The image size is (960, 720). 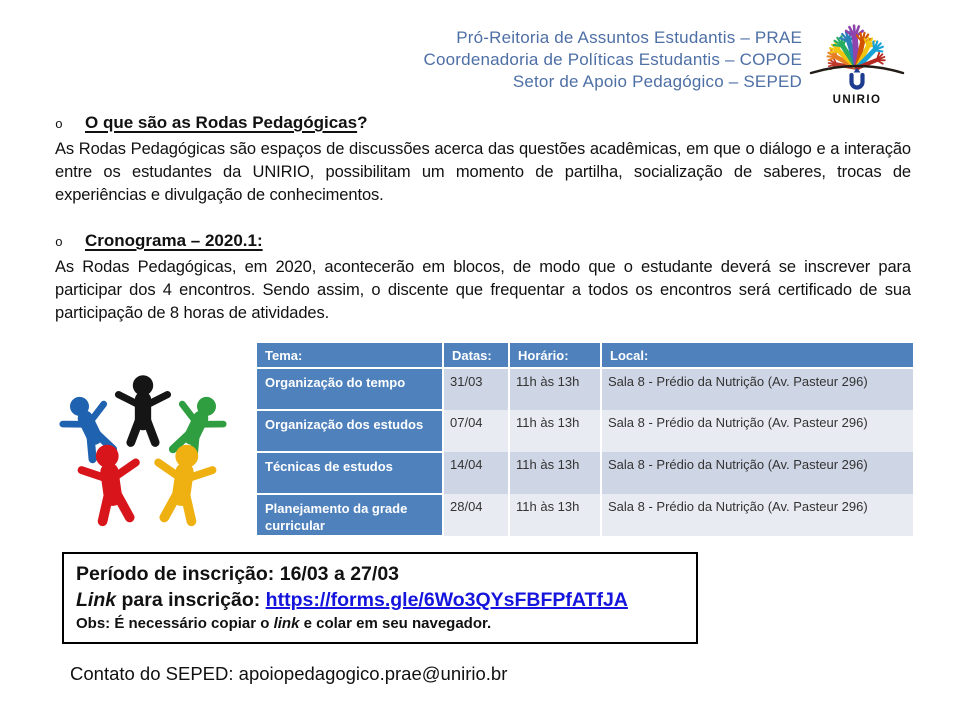 What do you see at coordinates (175, 574) in the screenshot?
I see `registration-period-label: Período de inscrição:` at bounding box center [175, 574].